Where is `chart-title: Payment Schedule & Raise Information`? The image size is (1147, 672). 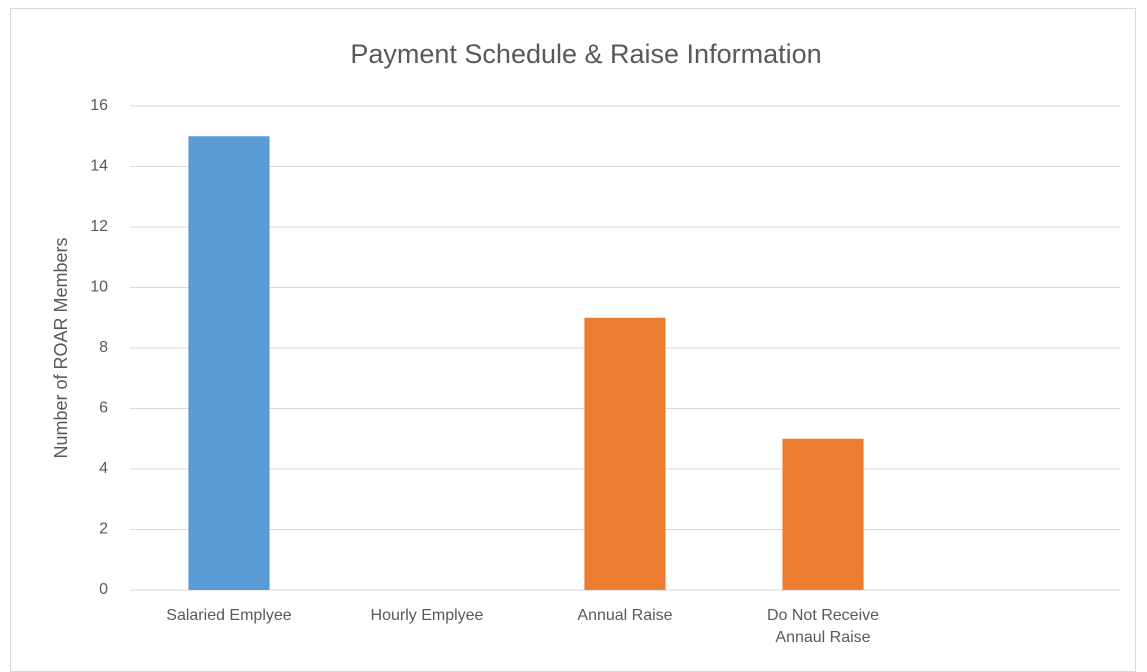
chart-title: Payment Schedule & Raise Information is located at coordinates (585, 54).